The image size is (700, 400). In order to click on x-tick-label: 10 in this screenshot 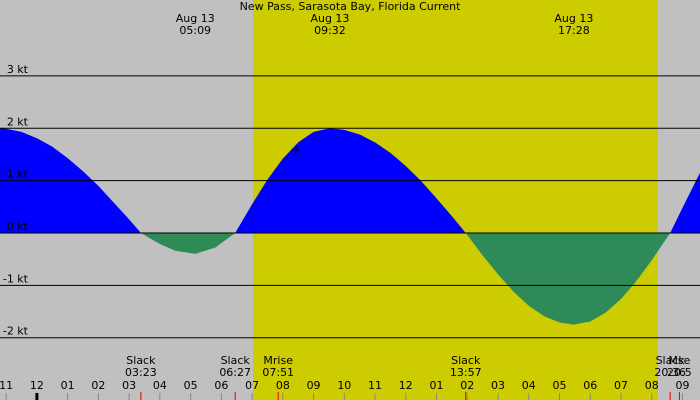, I will do `click(344, 385)`.